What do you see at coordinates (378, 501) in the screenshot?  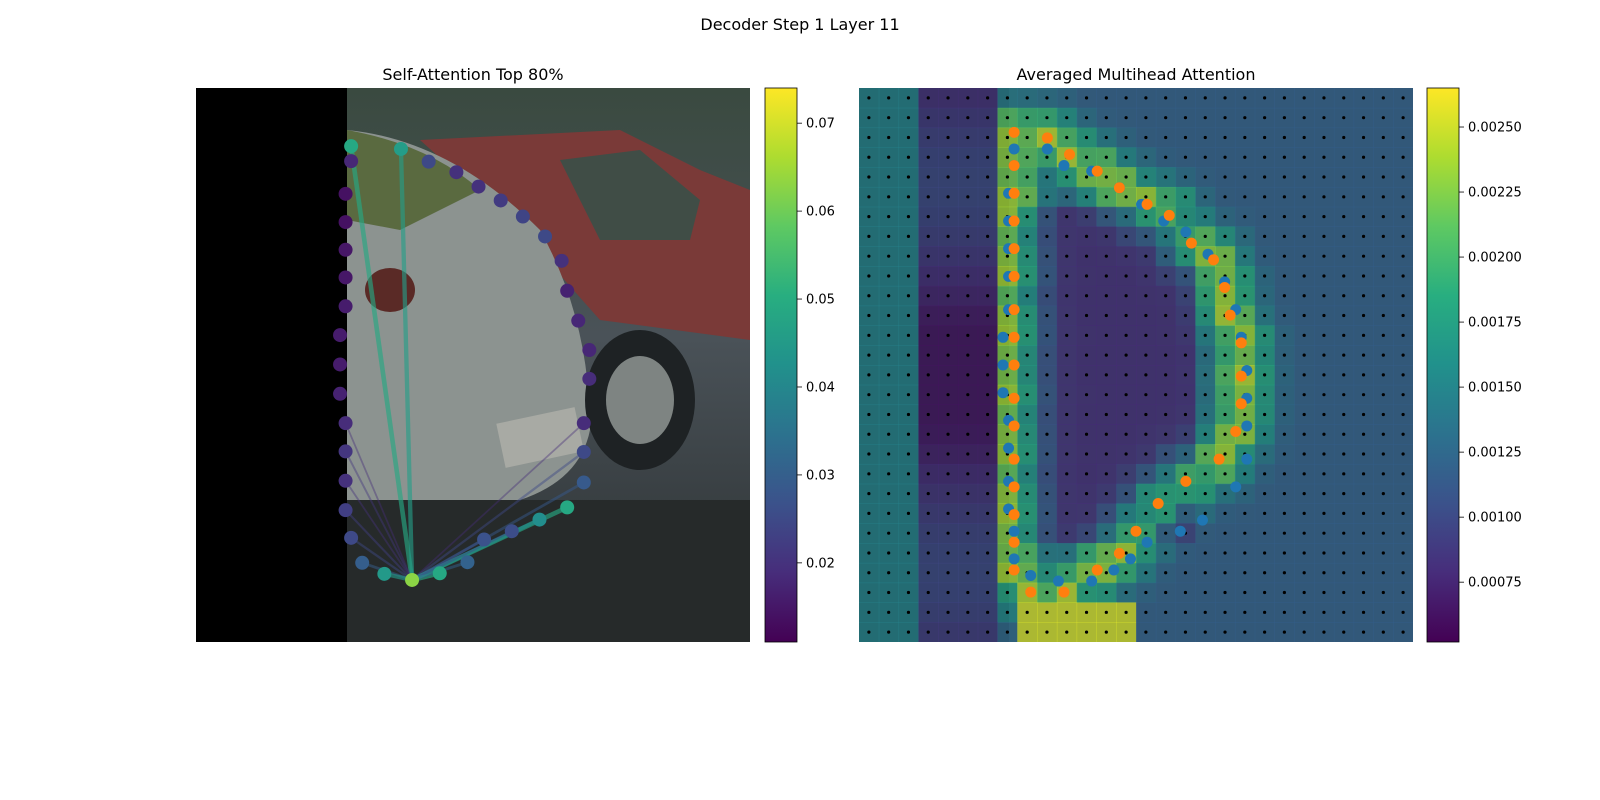 I see `attention-line` at bounding box center [378, 501].